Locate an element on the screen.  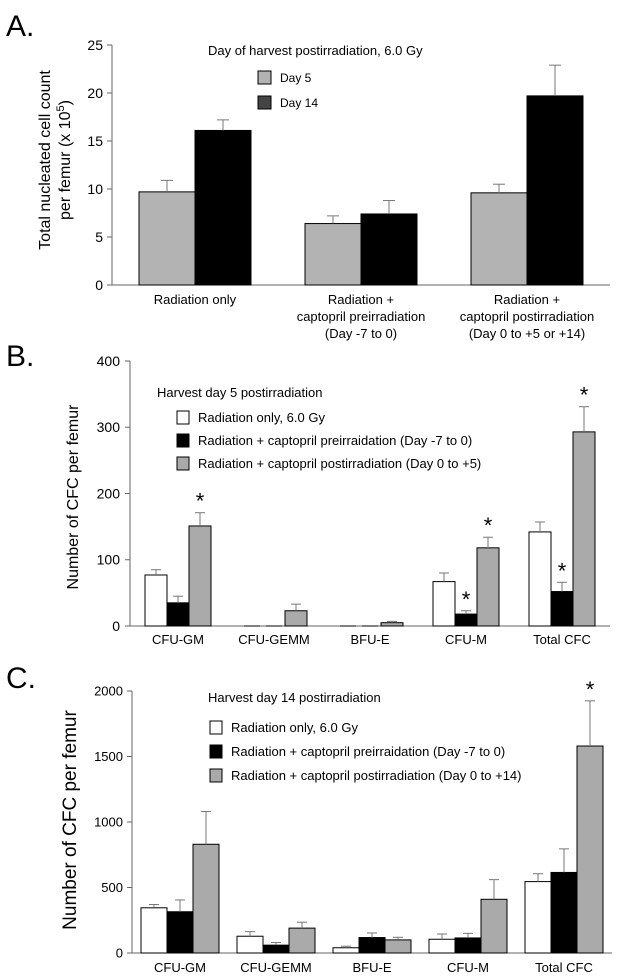
panel-label: A. is located at coordinates (20, 26).